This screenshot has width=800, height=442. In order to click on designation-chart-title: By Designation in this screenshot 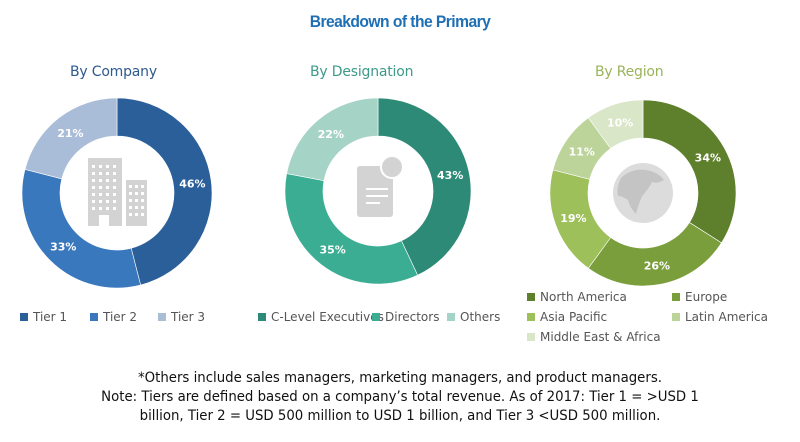, I will do `click(362, 72)`.